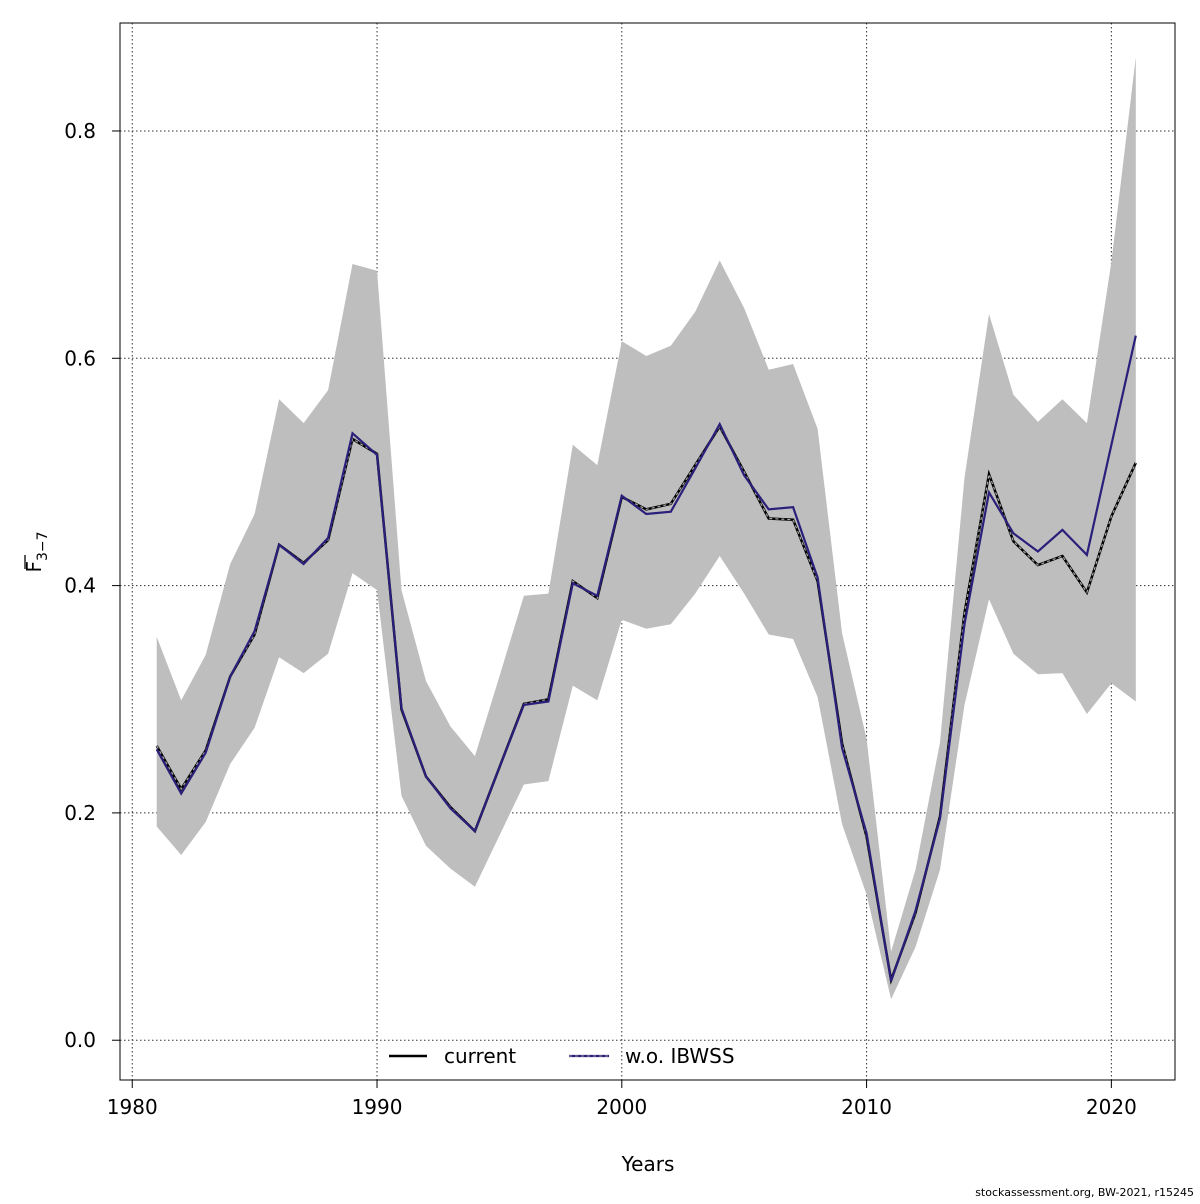 This screenshot has width=1200, height=1204. What do you see at coordinates (680, 1056) in the screenshot?
I see `legend-label-wo-ibwss: w.o. IBWSS` at bounding box center [680, 1056].